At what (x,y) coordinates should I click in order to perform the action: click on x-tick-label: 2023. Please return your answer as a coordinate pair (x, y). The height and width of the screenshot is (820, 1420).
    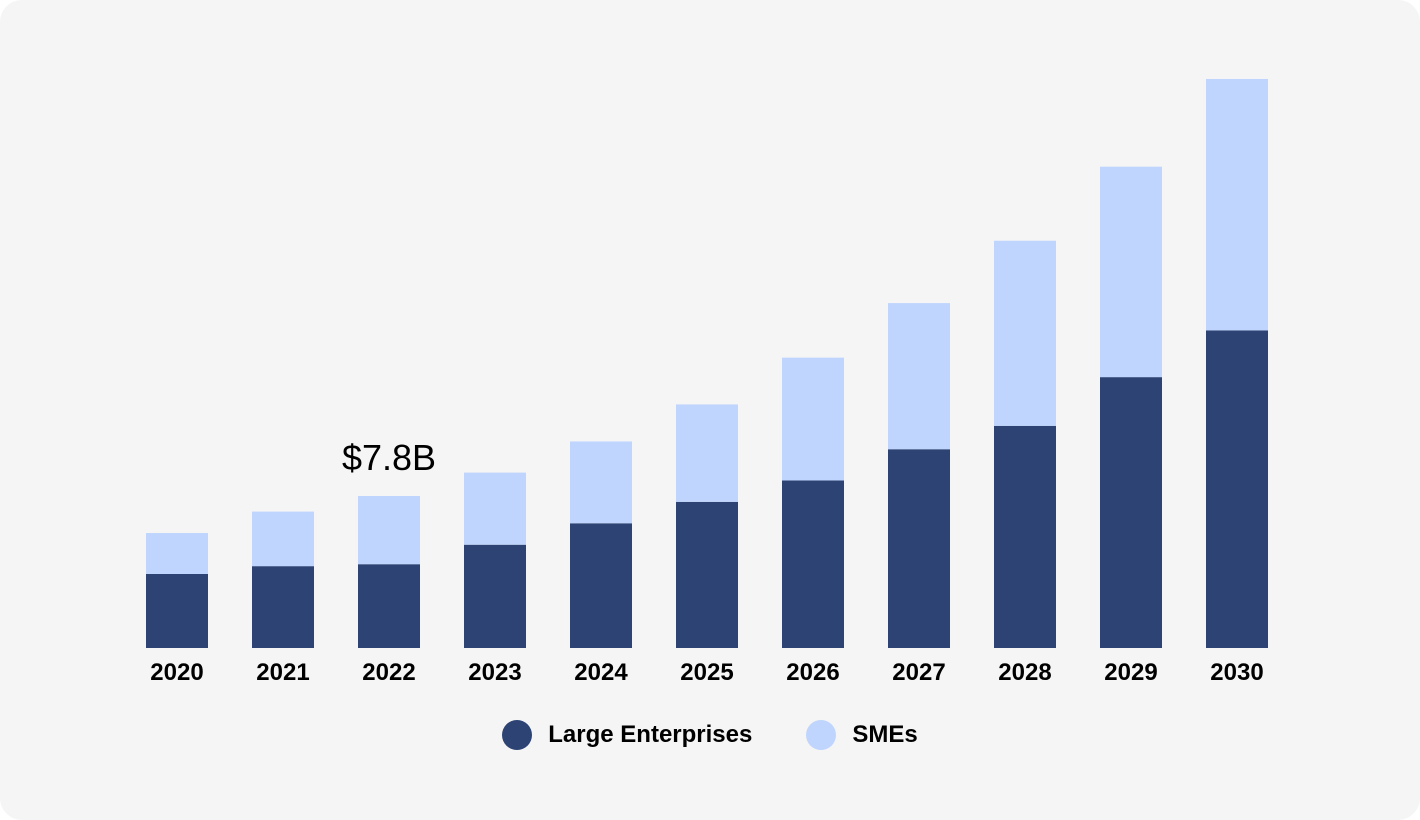
    Looking at the image, I should click on (494, 672).